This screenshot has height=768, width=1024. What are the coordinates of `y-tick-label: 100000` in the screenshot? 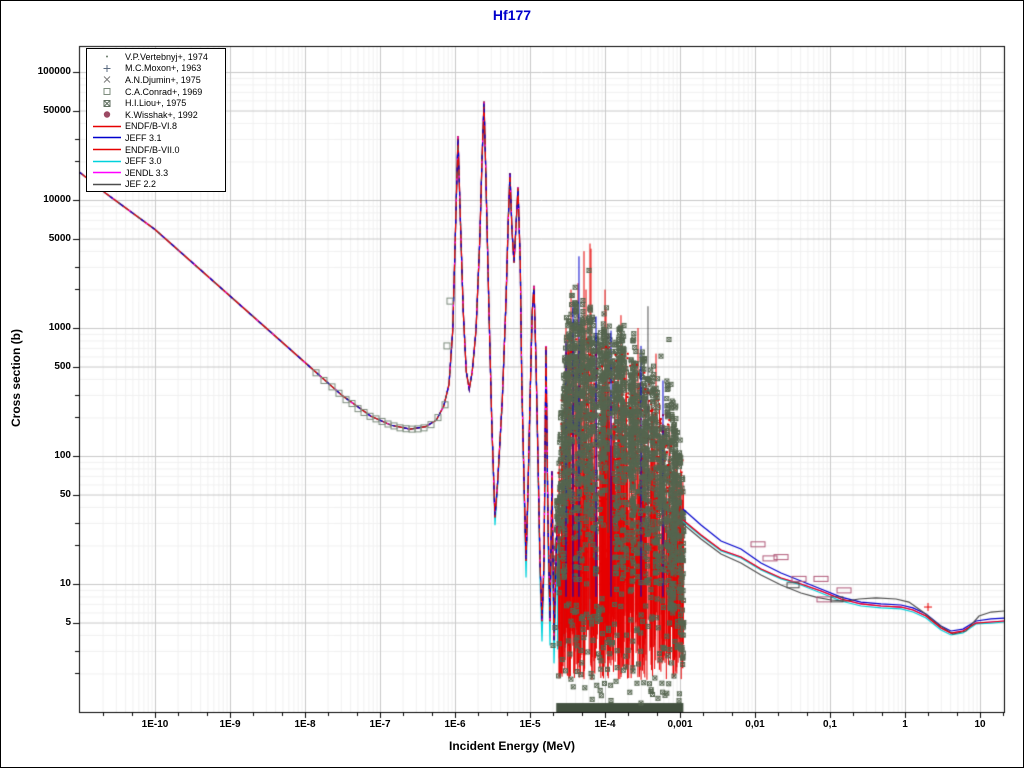 It's located at (54, 71).